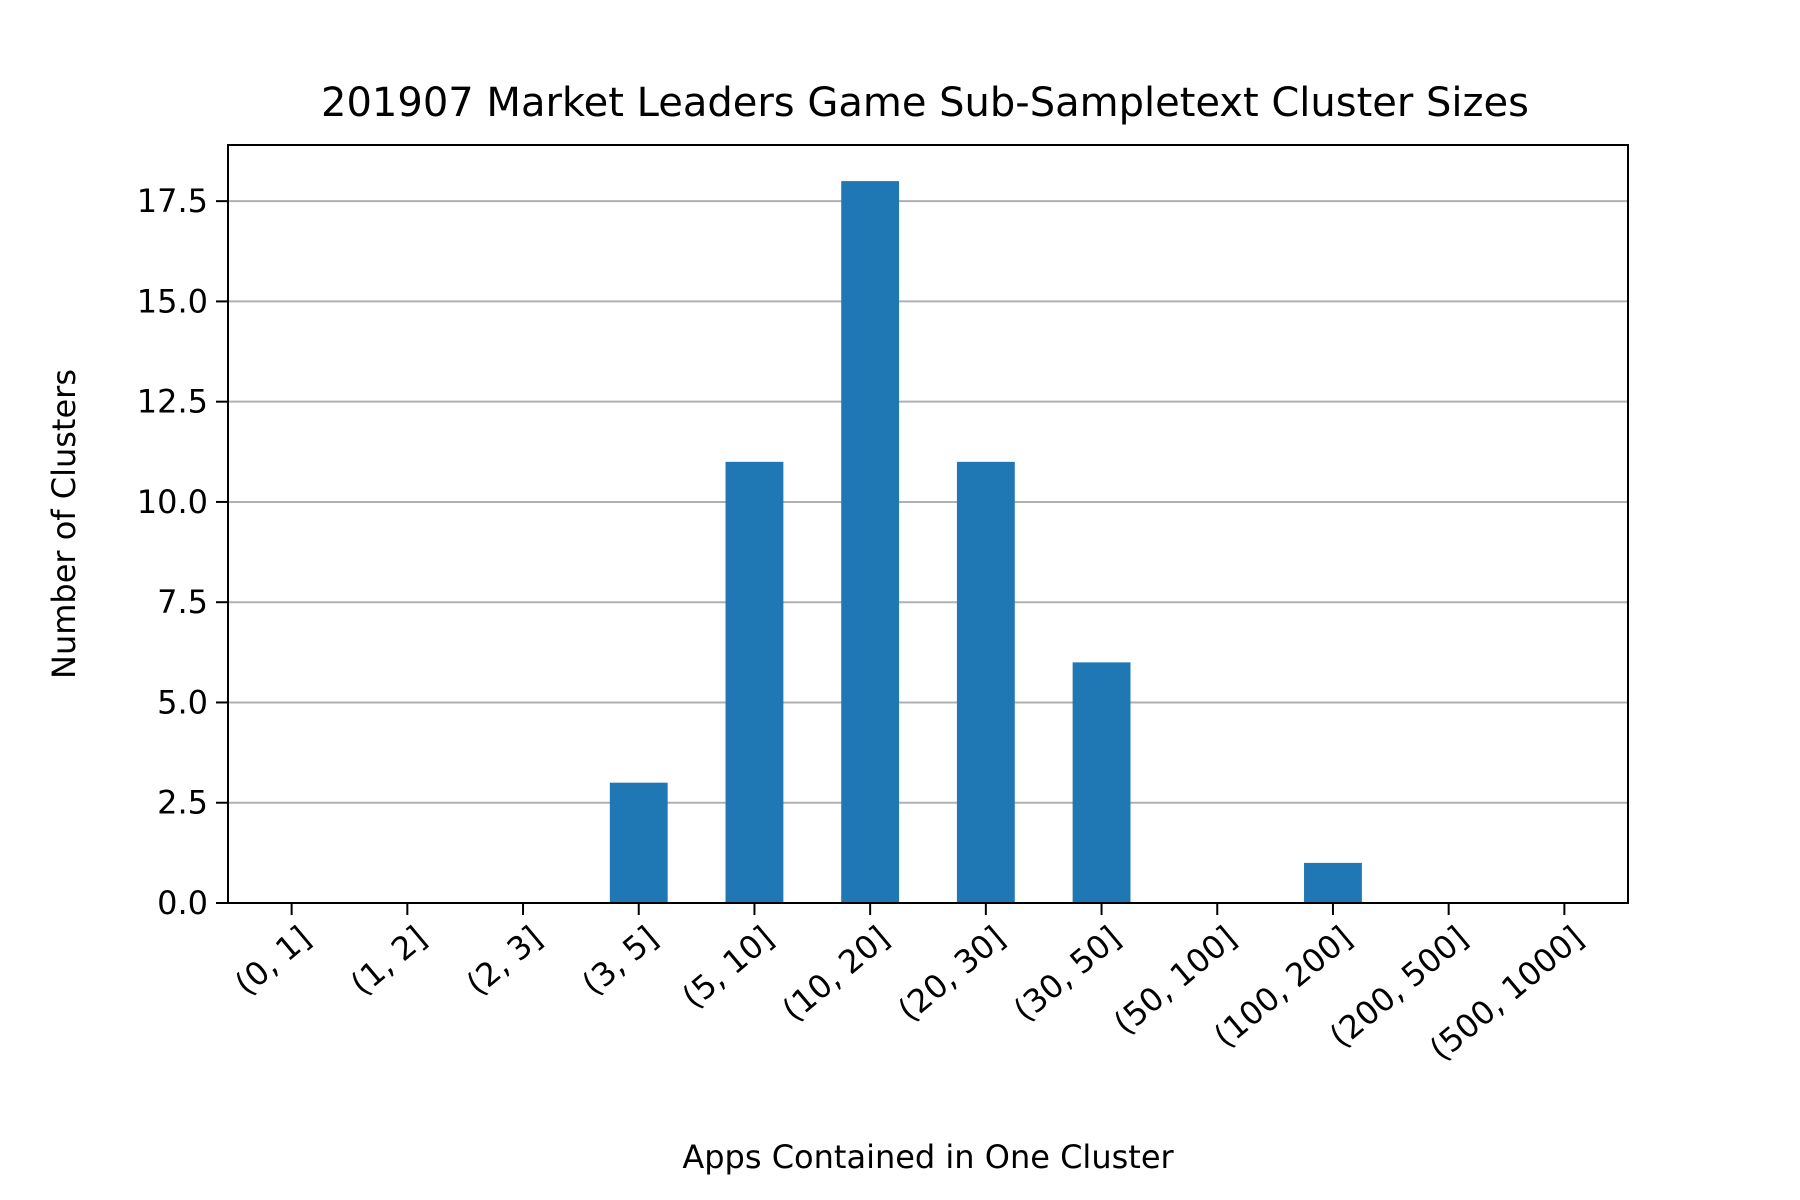  Describe the element at coordinates (952, 973) in the screenshot. I see `x-tick-label: (20, 30]` at that location.